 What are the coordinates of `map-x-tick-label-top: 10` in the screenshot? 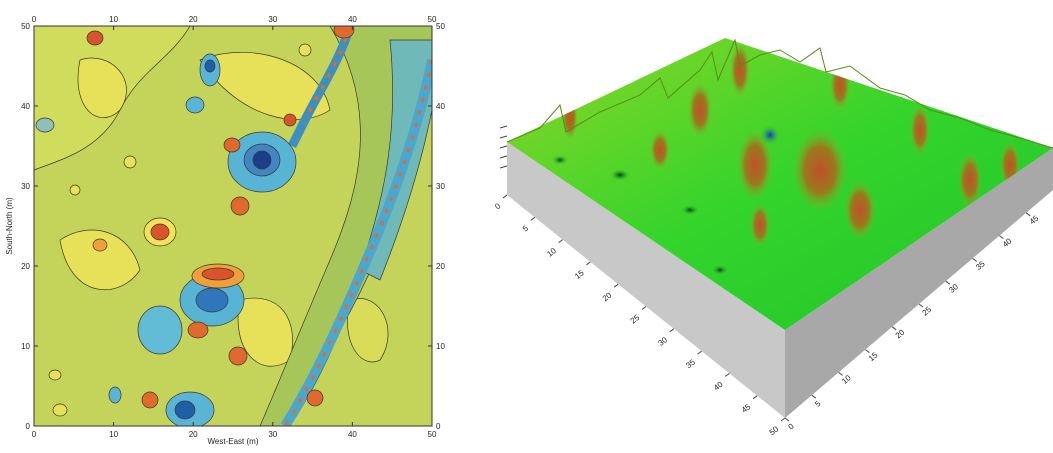 It's located at (113, 19).